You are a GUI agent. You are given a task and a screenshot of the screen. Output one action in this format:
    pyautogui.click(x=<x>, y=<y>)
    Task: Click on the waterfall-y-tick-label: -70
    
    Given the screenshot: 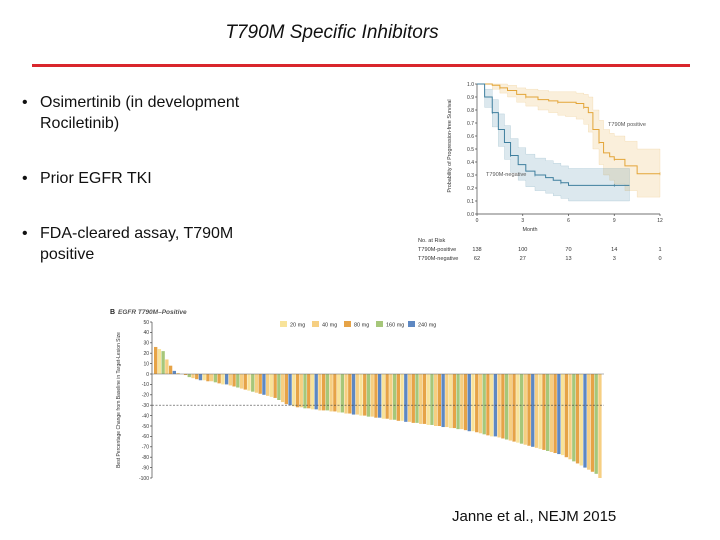 What is the action you would take?
    pyautogui.click(x=145, y=448)
    